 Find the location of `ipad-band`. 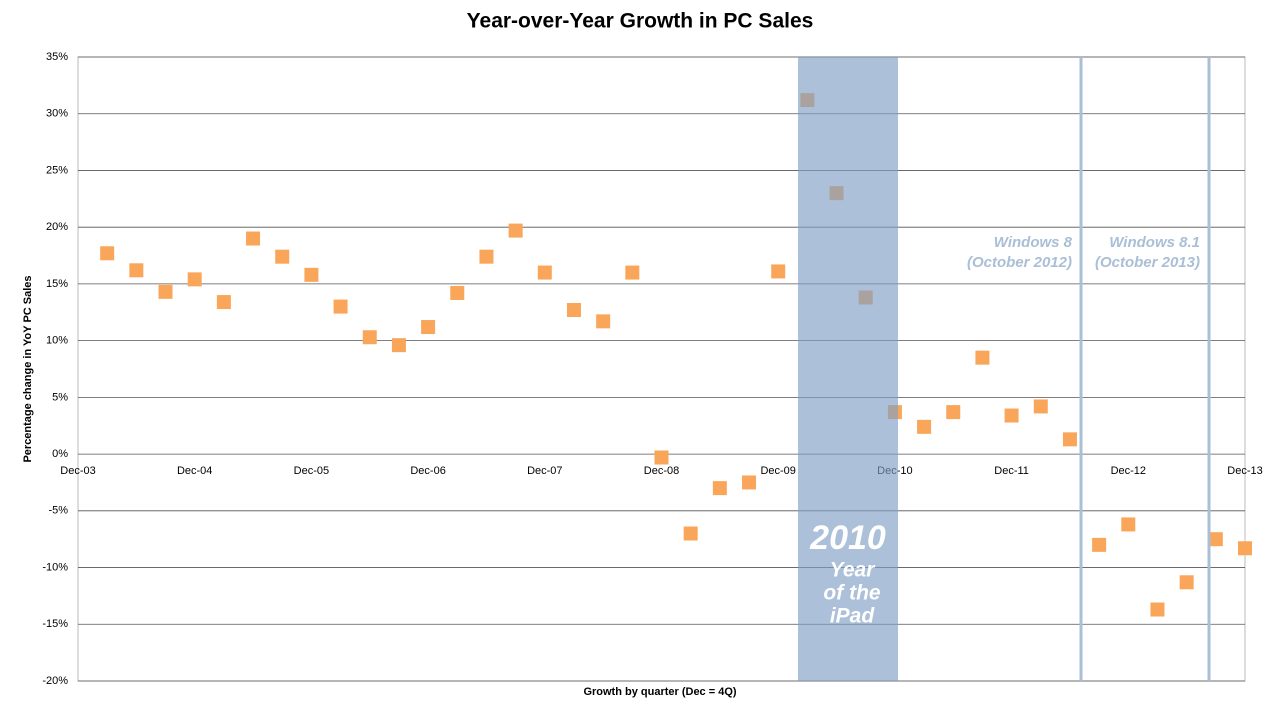

ipad-band is located at coordinates (848, 369).